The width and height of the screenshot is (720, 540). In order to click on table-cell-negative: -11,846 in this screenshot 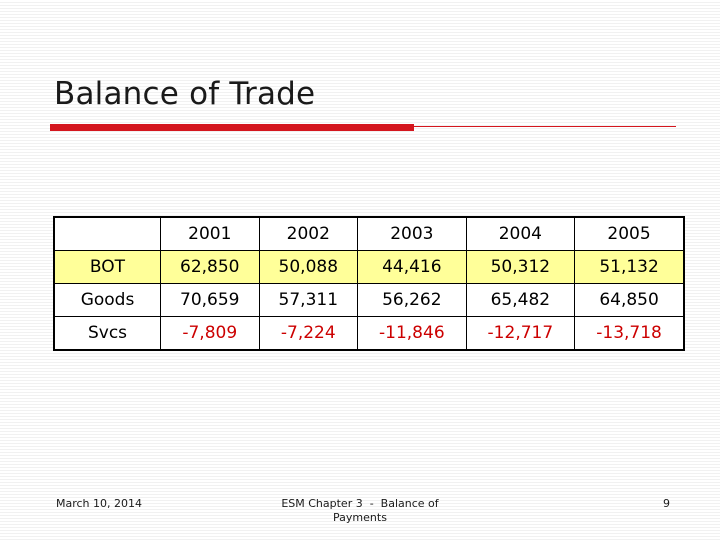, I will do `click(412, 333)`.